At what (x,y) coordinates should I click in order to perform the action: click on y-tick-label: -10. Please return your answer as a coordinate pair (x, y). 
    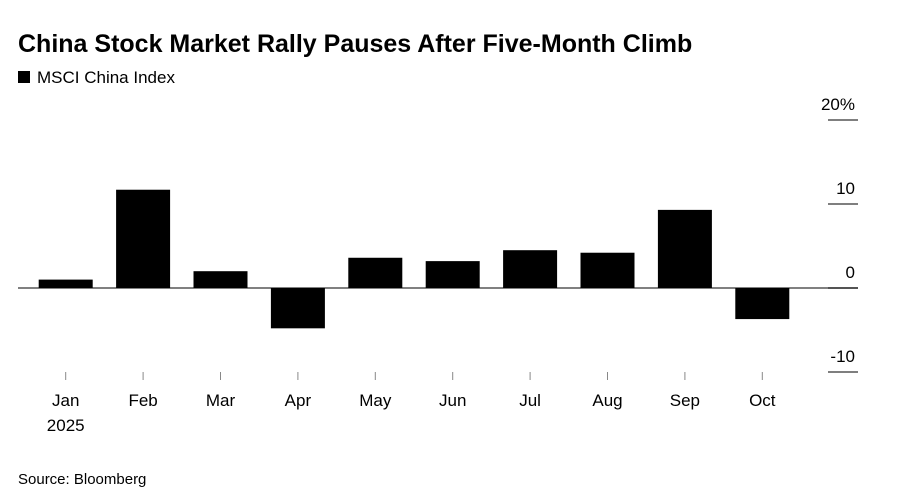
    Looking at the image, I should click on (842, 356).